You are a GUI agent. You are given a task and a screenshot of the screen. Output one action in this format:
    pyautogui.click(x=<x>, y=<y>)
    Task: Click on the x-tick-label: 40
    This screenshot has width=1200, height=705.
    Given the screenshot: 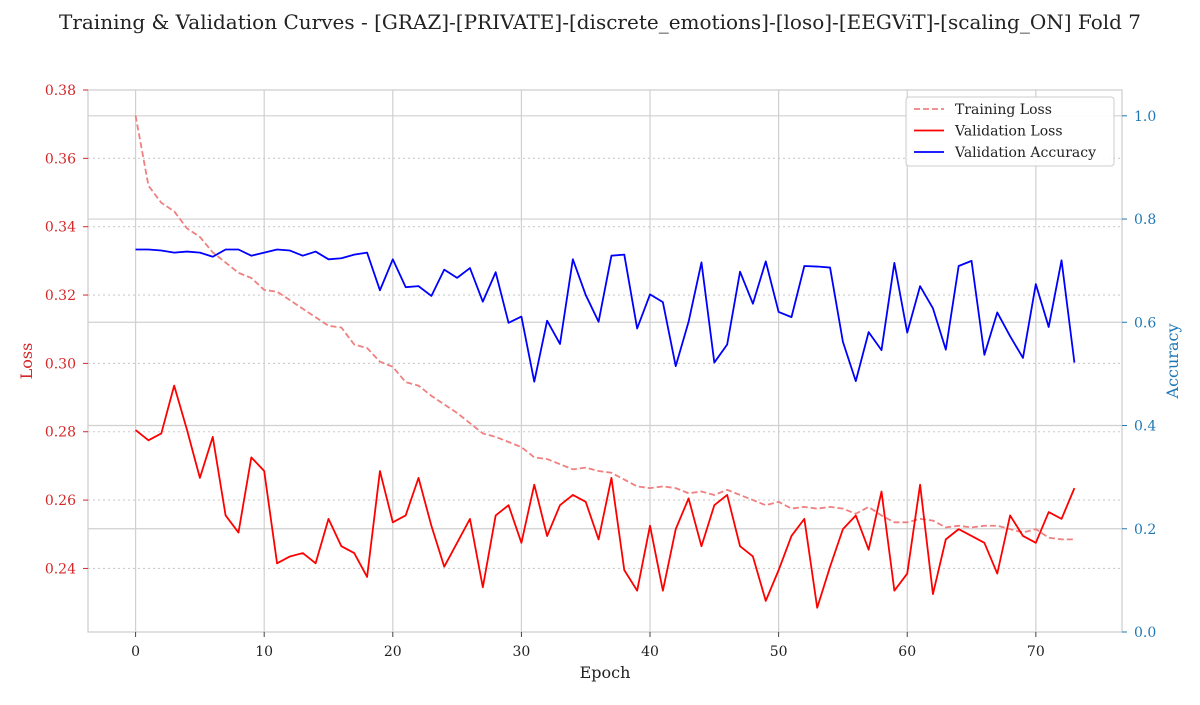 What is the action you would take?
    pyautogui.click(x=650, y=652)
    